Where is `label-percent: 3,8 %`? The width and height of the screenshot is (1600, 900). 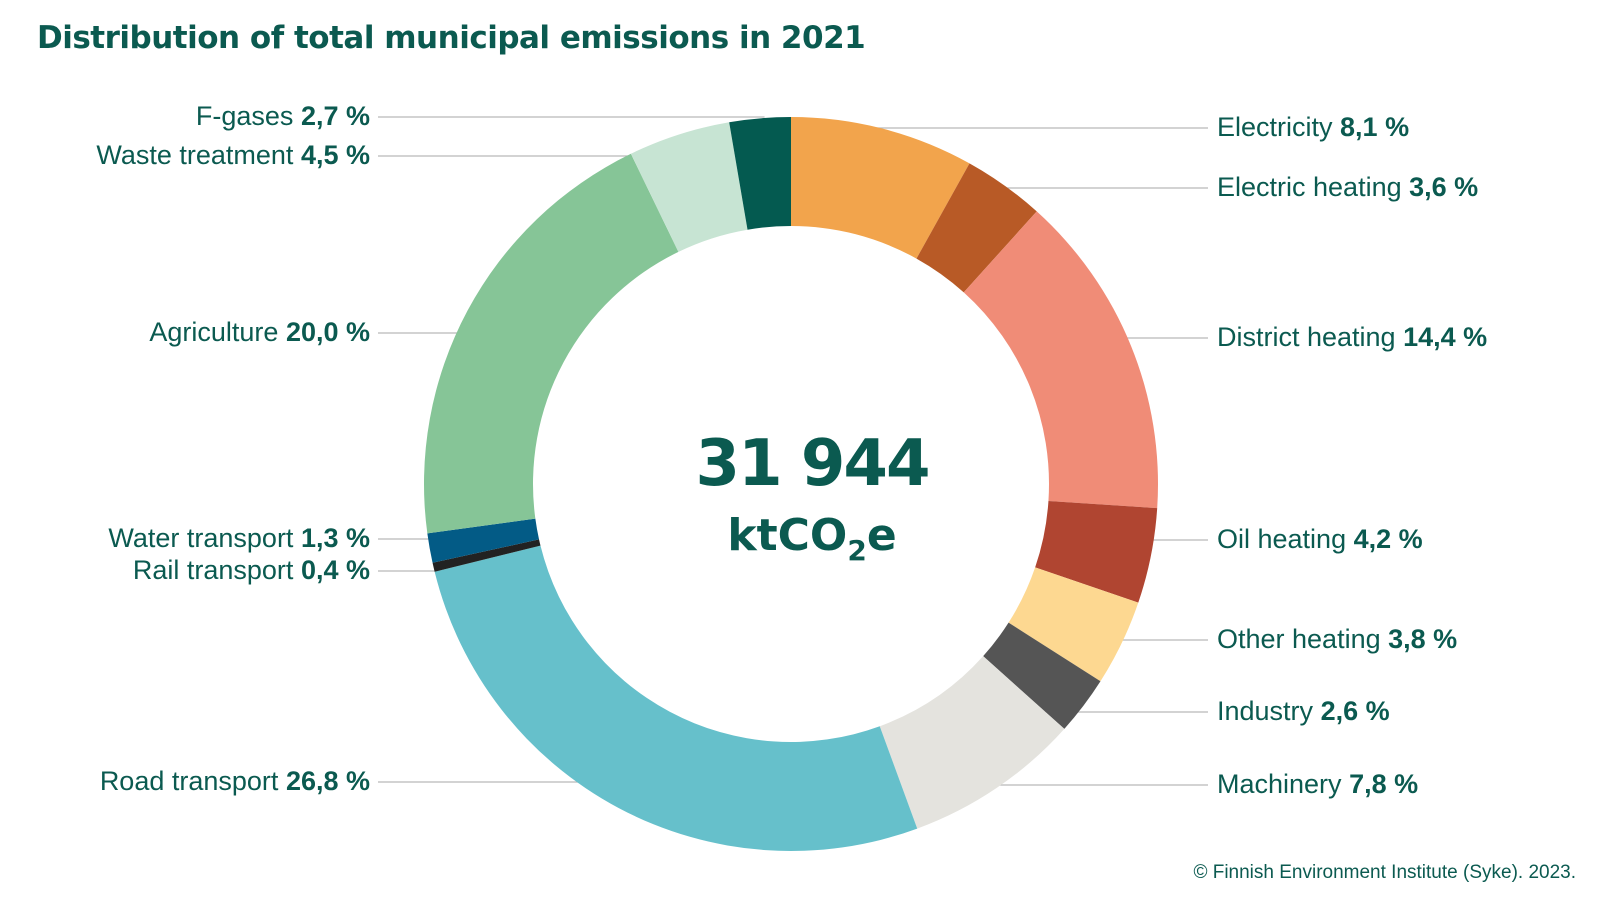 label-percent: 3,8 % is located at coordinates (1423, 639).